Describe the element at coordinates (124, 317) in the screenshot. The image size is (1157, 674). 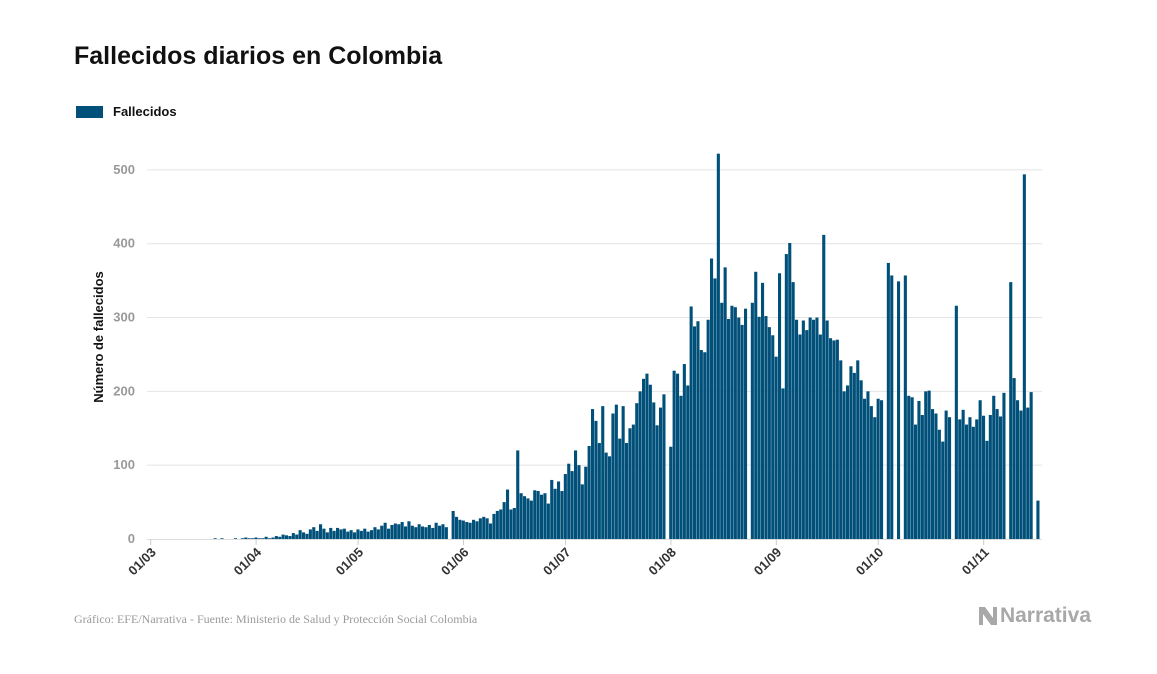
I see `y-tick-label: 300` at that location.